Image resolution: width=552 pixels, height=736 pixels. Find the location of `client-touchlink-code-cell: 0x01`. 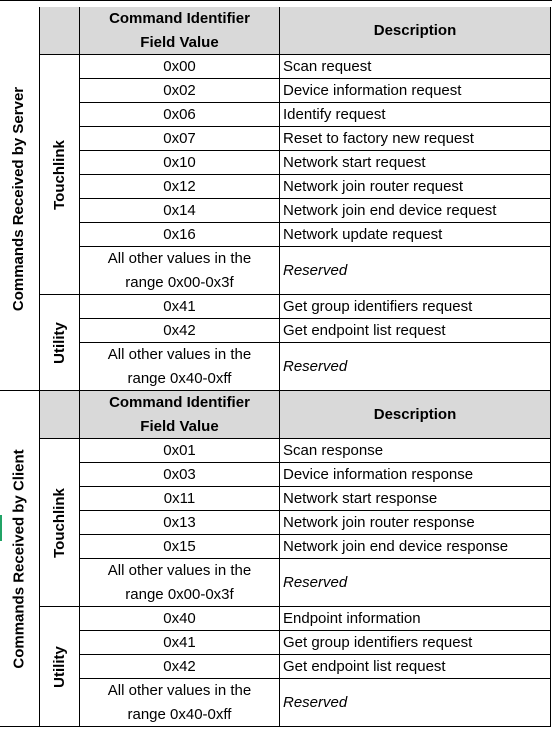

client-touchlink-code-cell: 0x01 is located at coordinates (180, 451).